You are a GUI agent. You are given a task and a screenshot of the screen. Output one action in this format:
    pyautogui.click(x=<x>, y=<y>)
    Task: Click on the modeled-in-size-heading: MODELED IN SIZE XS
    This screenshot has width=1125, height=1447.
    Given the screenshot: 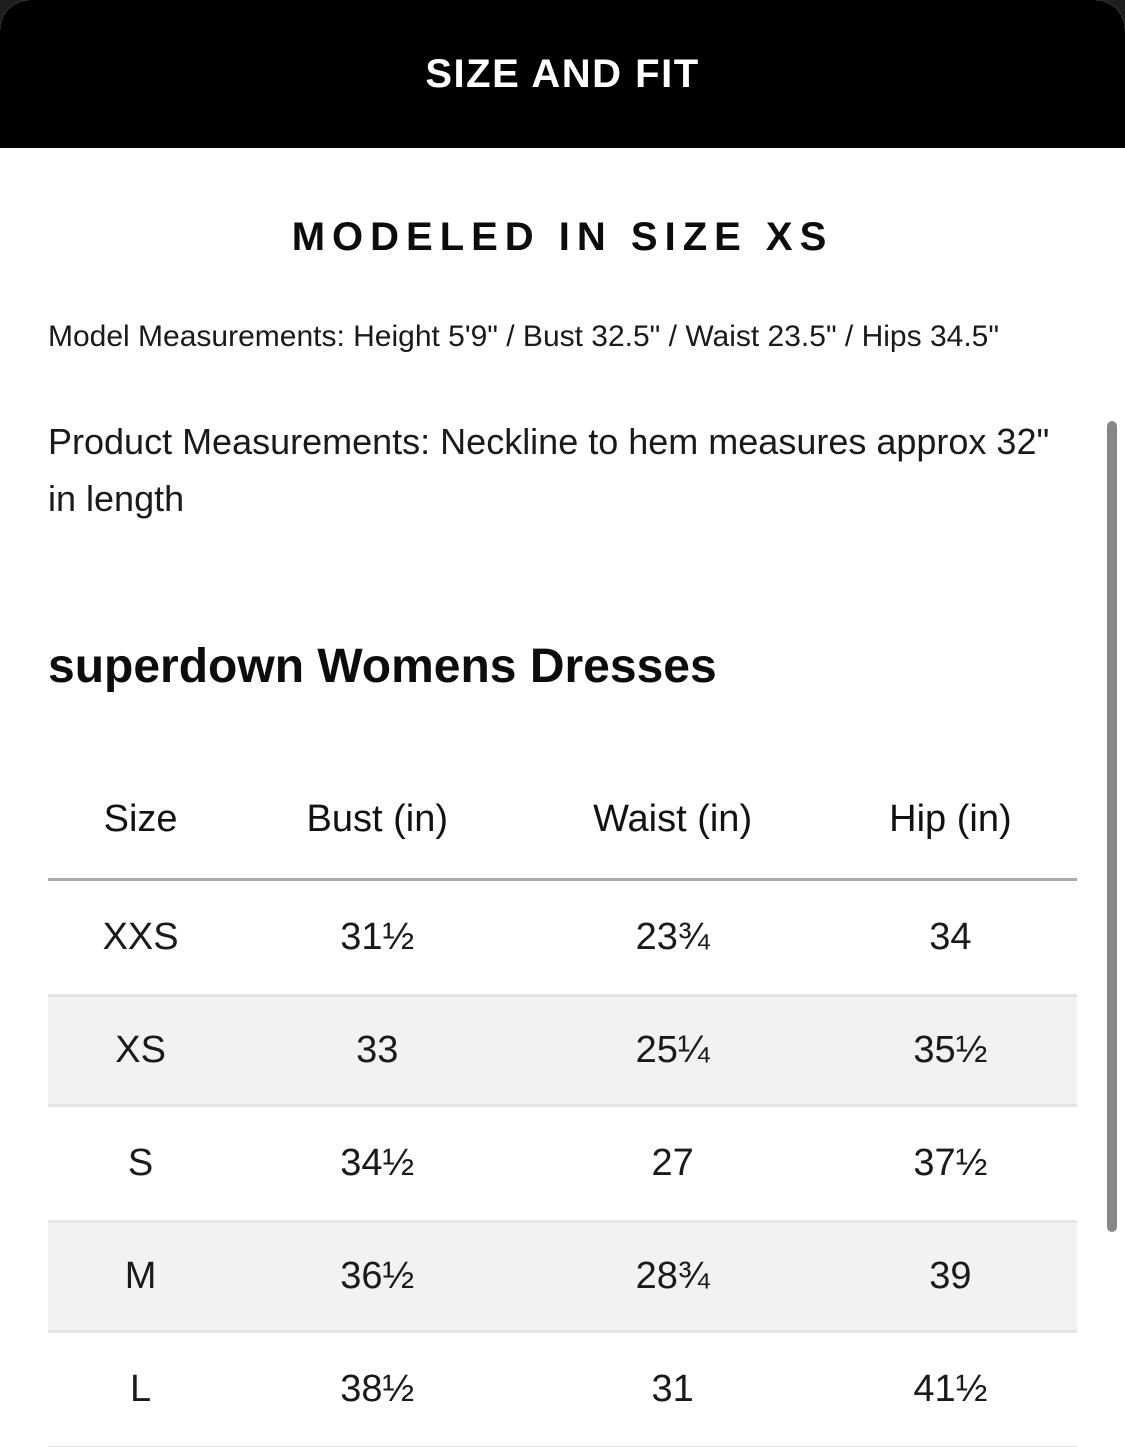 What is the action you would take?
    pyautogui.click(x=562, y=237)
    